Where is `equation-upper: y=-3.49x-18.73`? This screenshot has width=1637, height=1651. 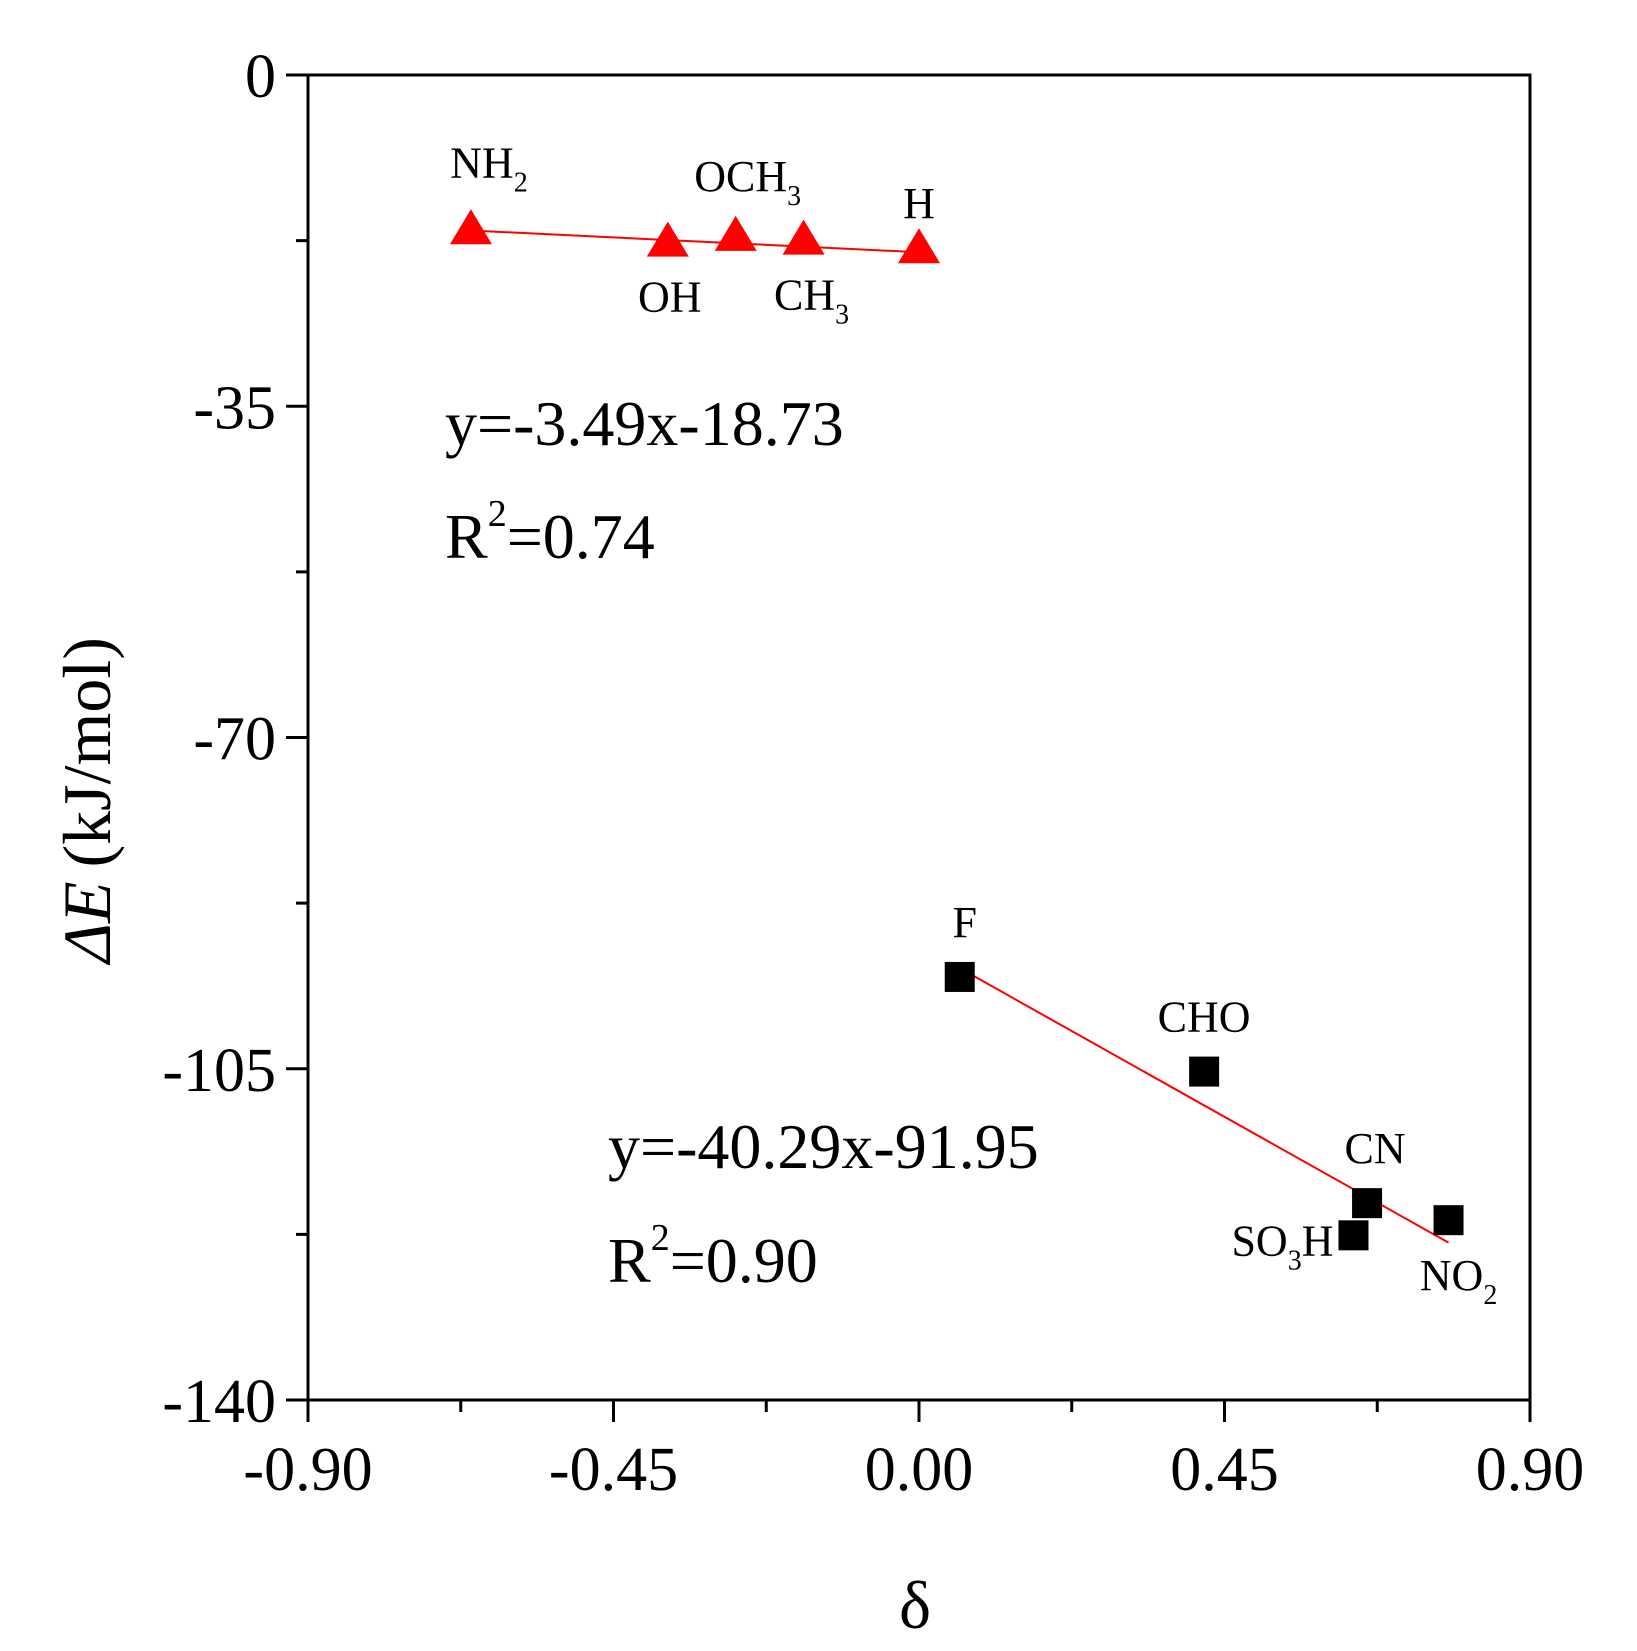
equation-upper: y=-3.49x-18.73 is located at coordinates (644, 423).